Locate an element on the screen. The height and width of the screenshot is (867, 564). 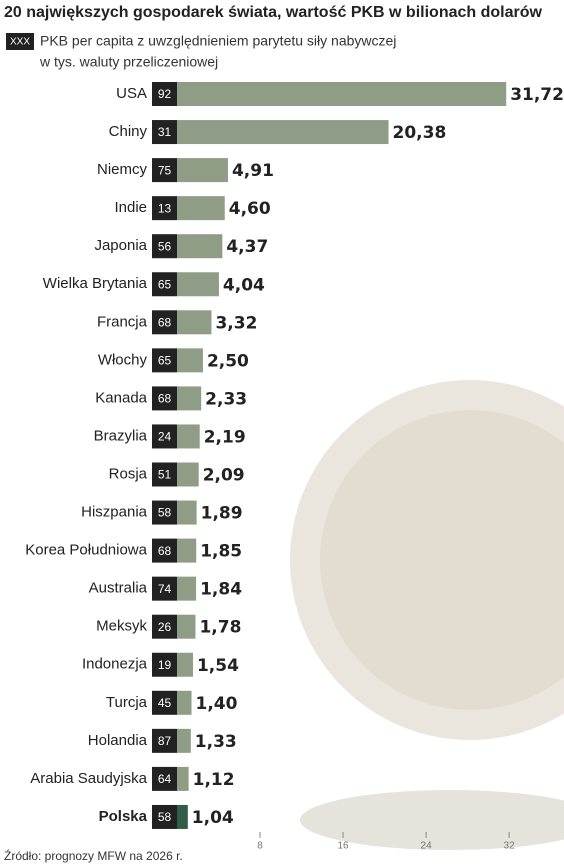
value-label: 2,50 is located at coordinates (228, 361).